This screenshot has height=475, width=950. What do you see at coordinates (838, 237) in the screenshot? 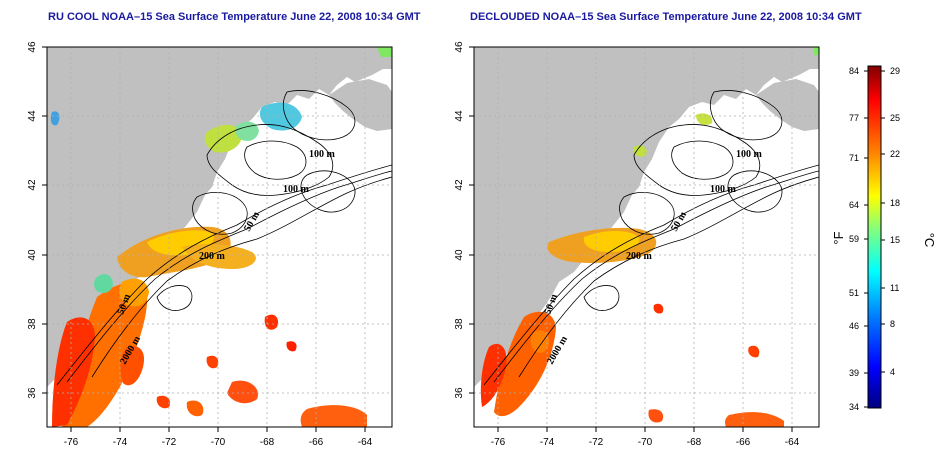
I see `fahrenheit-unit-label: °F` at bounding box center [838, 237].